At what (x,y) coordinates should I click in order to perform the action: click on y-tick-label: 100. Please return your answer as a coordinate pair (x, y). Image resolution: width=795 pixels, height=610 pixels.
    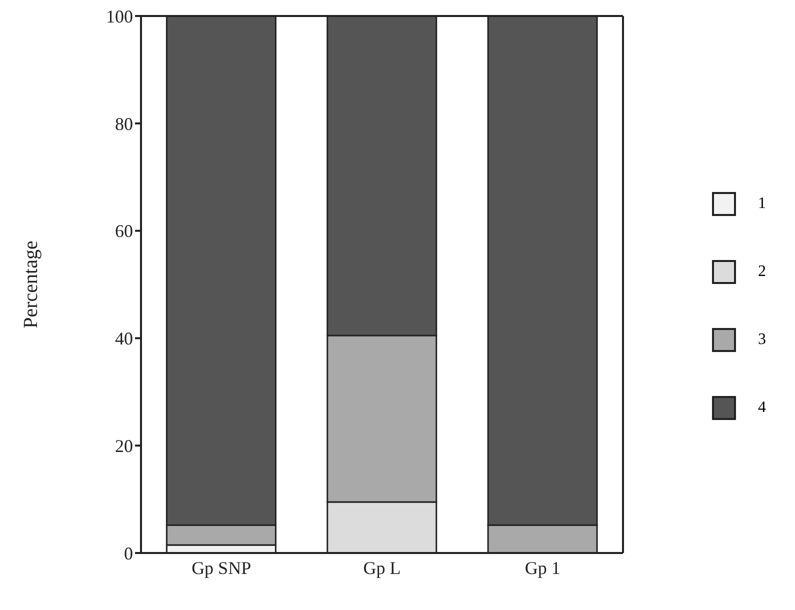
    Looking at the image, I should click on (119, 16).